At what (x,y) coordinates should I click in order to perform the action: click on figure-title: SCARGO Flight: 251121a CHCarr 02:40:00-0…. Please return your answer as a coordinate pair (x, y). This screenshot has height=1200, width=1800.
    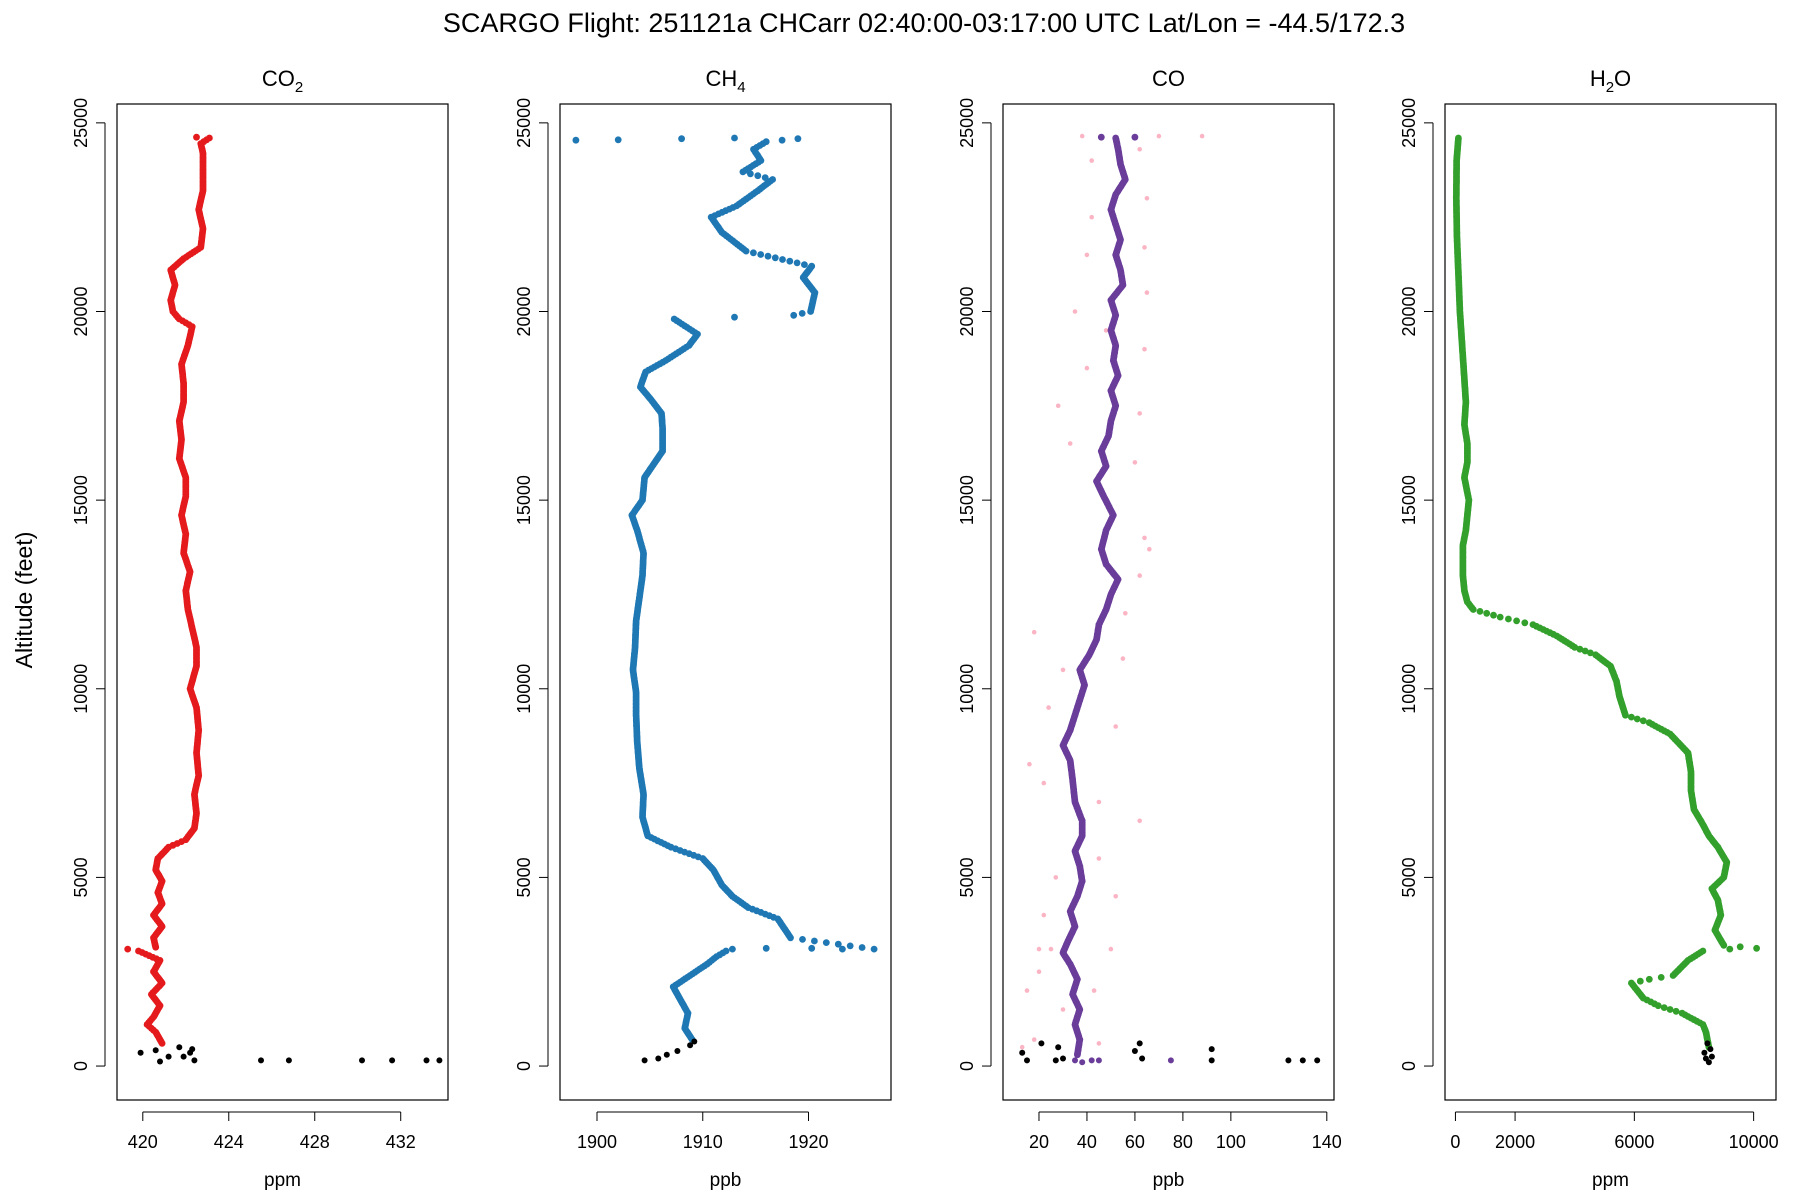
    Looking at the image, I should click on (924, 23).